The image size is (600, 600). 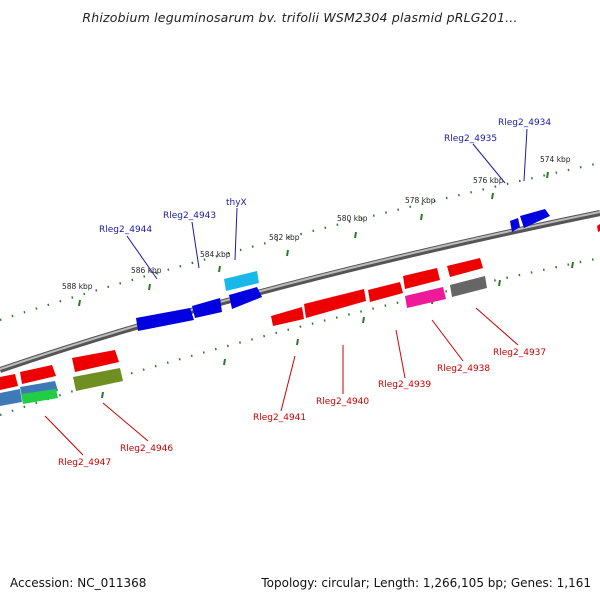 I want to click on gene-label: Rleg2_4934, so click(x=524, y=123).